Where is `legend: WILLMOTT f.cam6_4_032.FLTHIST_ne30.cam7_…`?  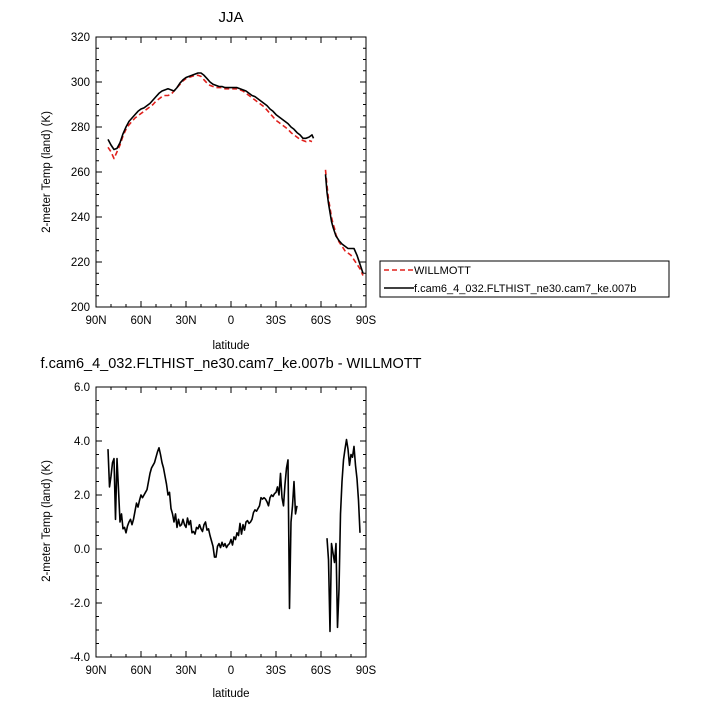 legend: WILLMOTT f.cam6_4_032.FLTHIST_ne30.cam7_… is located at coordinates (524, 279).